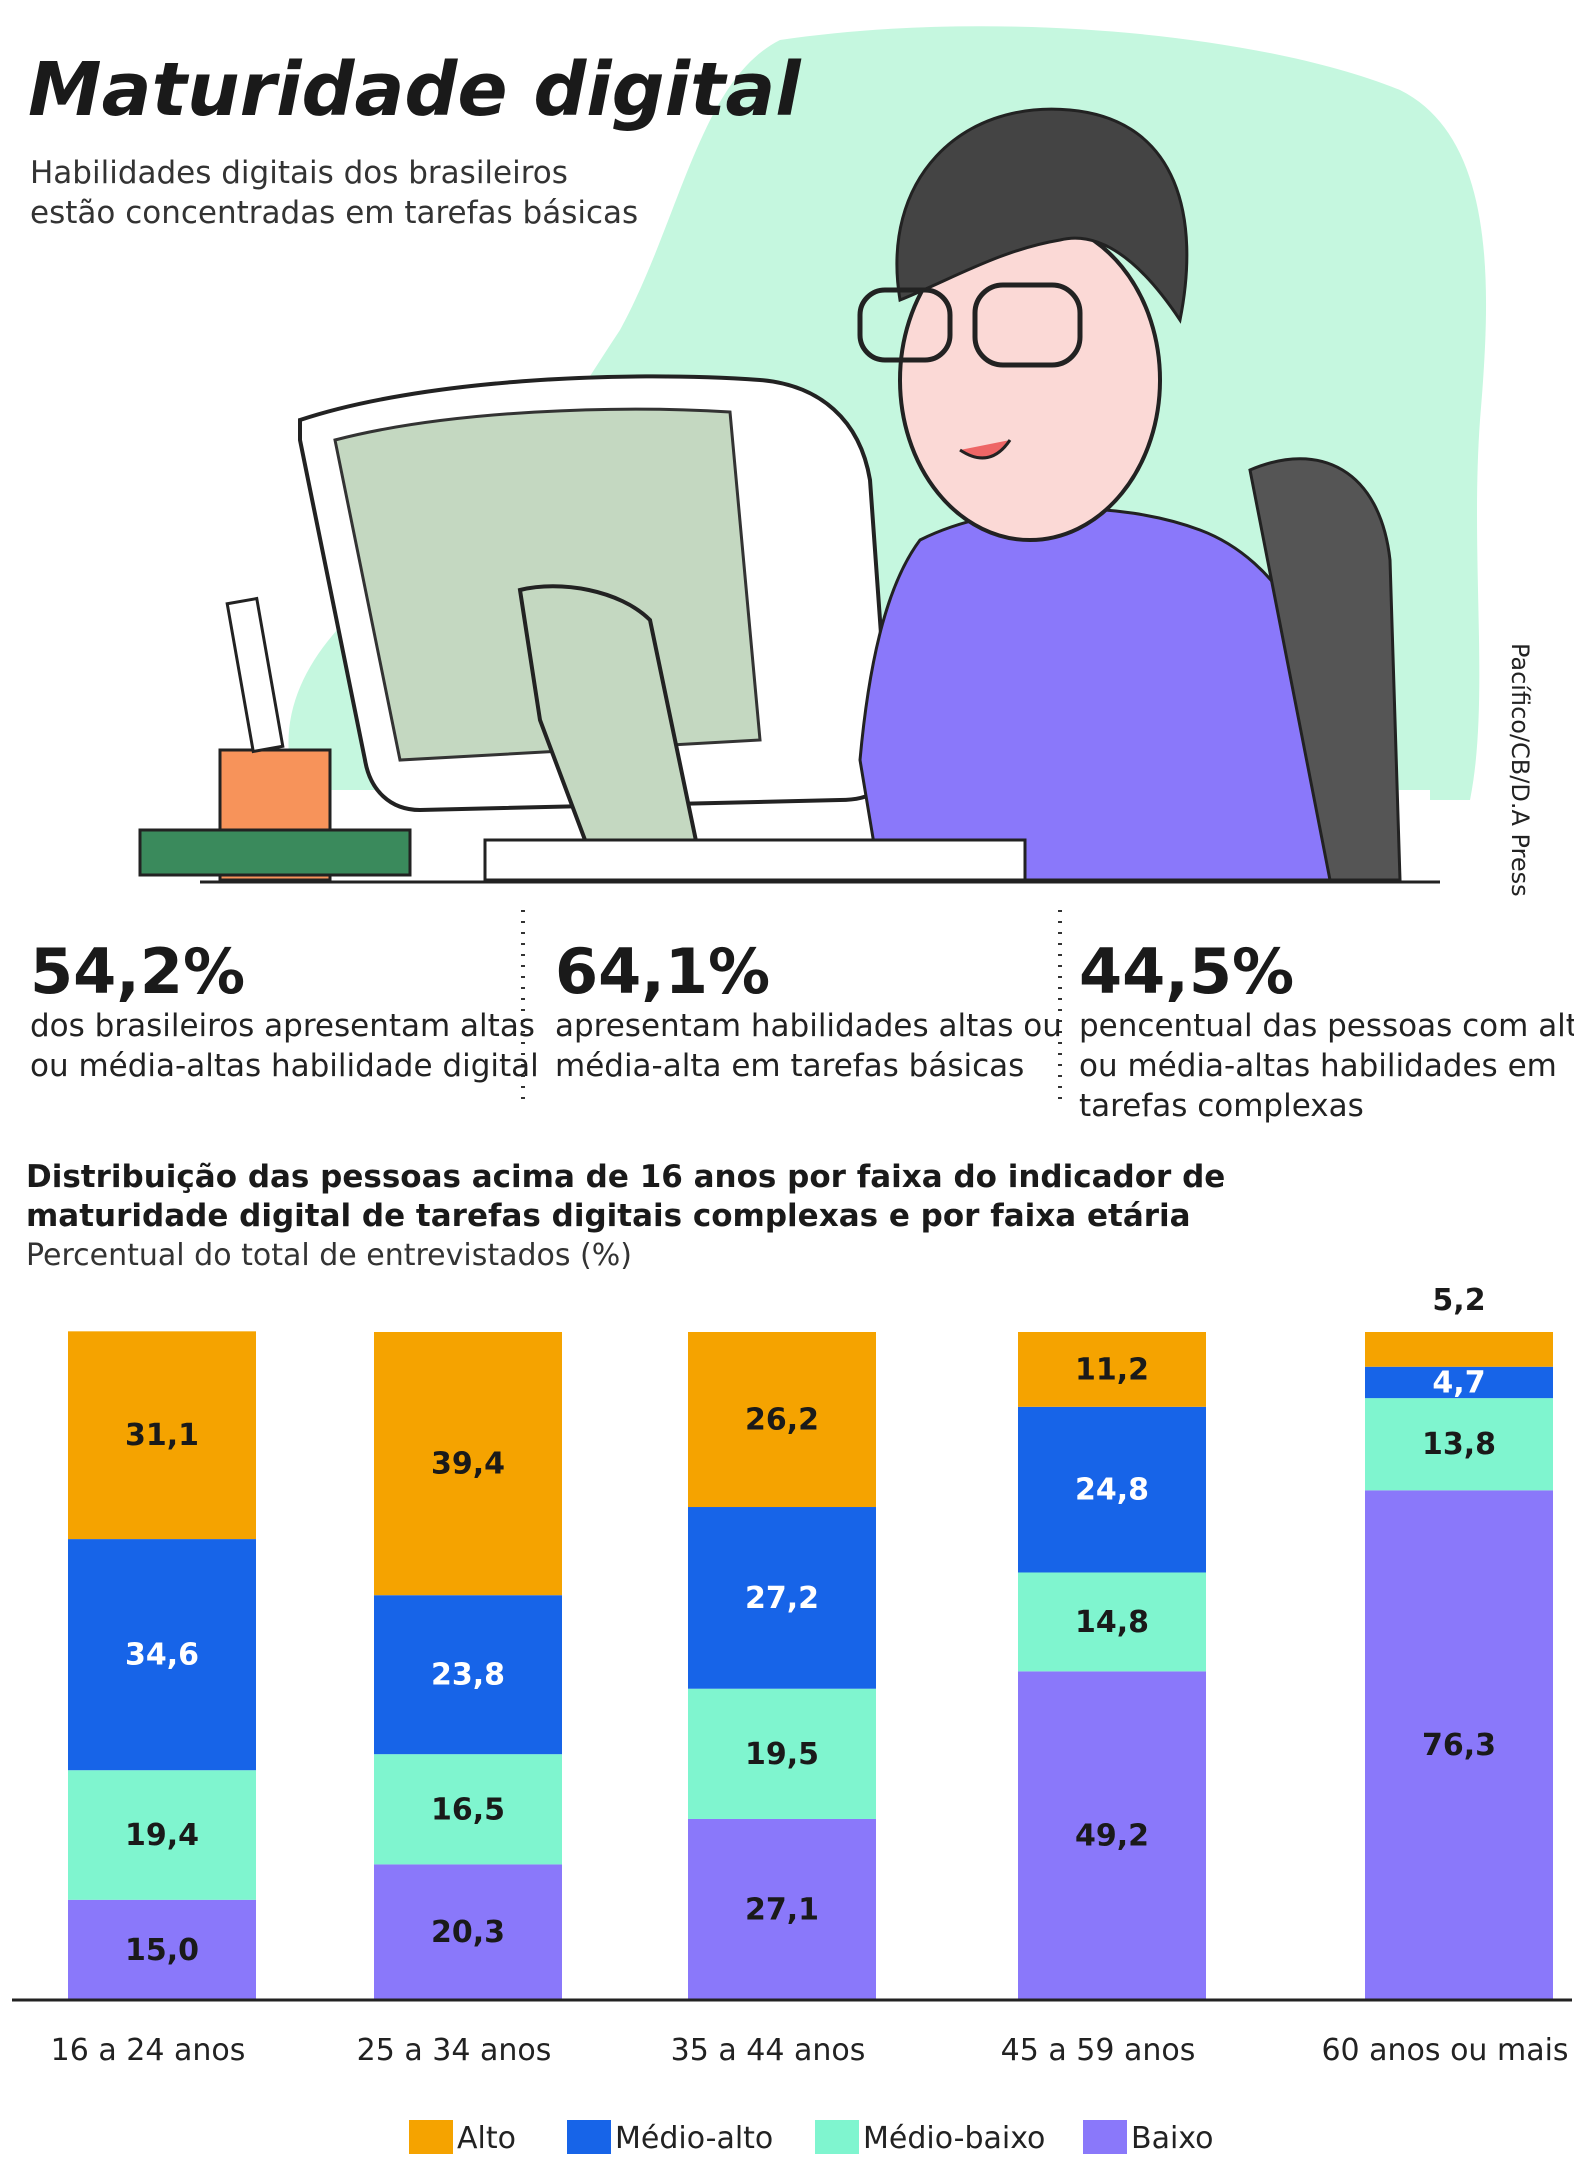 Image resolution: width=1574 pixels, height=2164 pixels. Describe the element at coordinates (454, 2050) in the screenshot. I see `x-tick-label: 25 a 34 anos` at that location.